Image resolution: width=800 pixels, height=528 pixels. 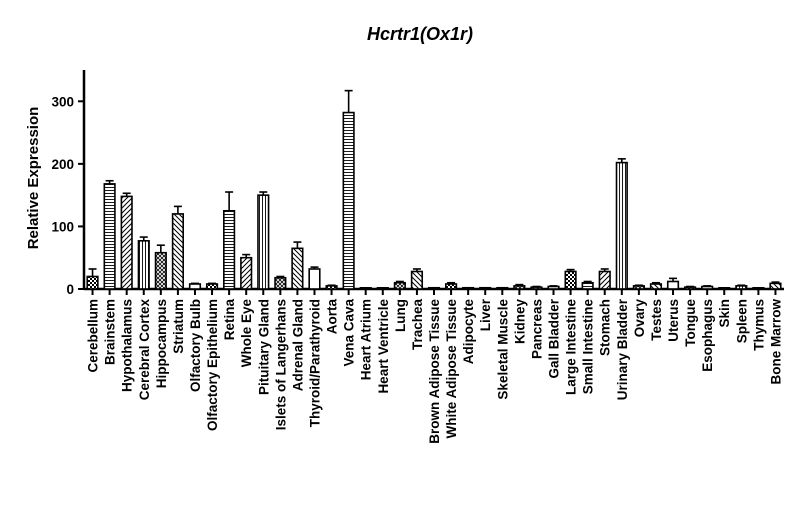 I want to click on x-tick-label: Striatum, so click(x=178, y=326).